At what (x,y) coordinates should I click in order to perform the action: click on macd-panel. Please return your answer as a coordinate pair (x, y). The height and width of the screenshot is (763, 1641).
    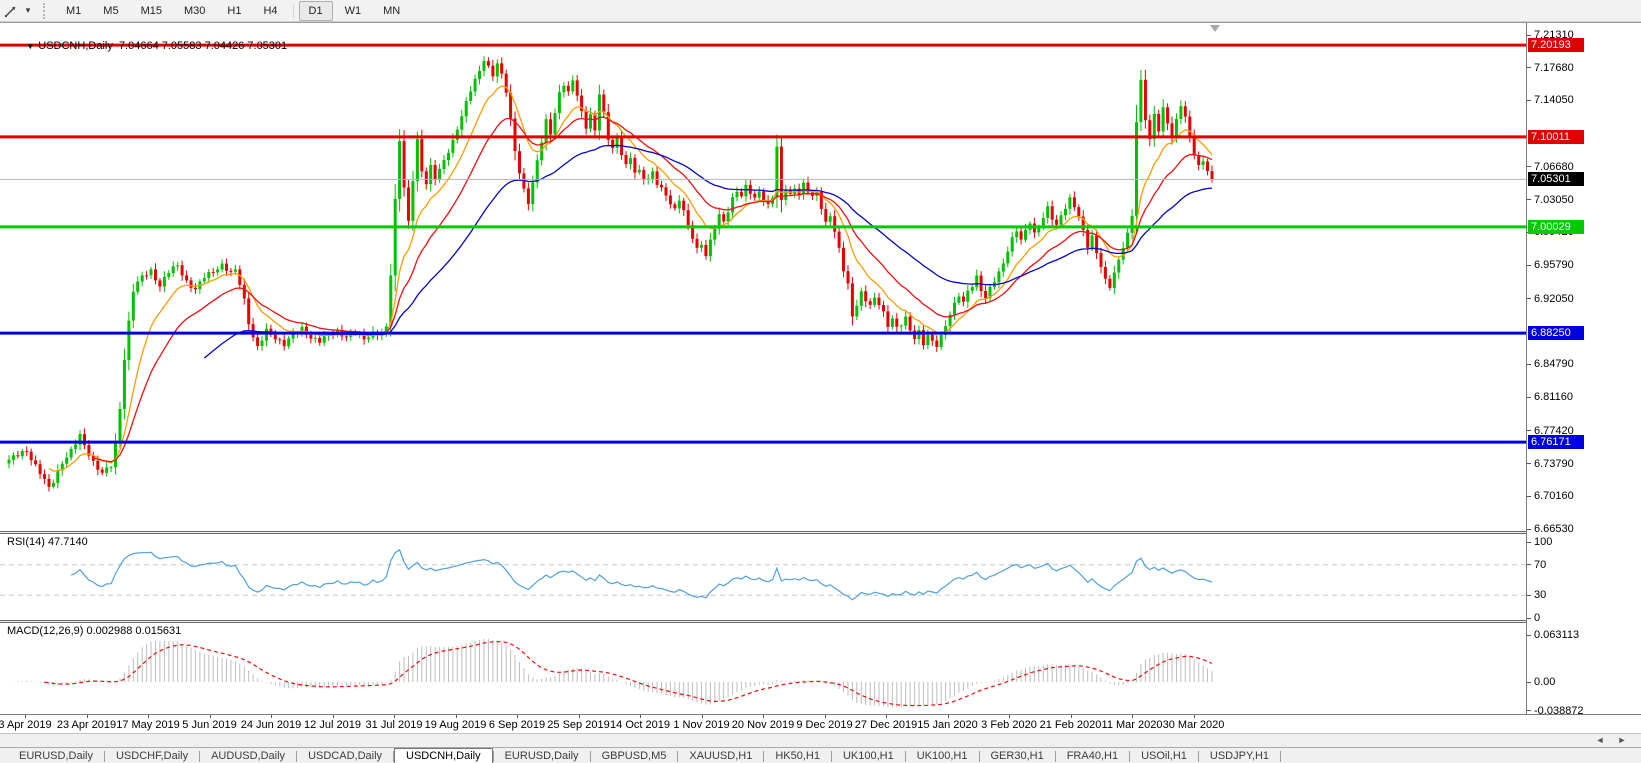
    Looking at the image, I should click on (763, 668).